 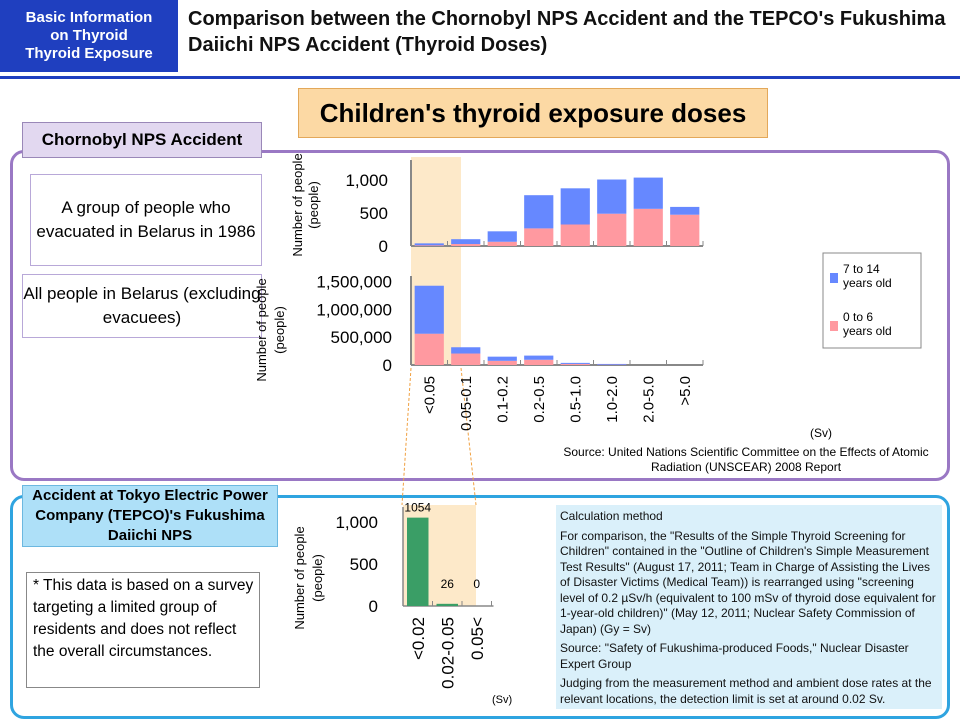 I want to click on x-tick-label: 1.0-2.0, so click(x=612, y=399).